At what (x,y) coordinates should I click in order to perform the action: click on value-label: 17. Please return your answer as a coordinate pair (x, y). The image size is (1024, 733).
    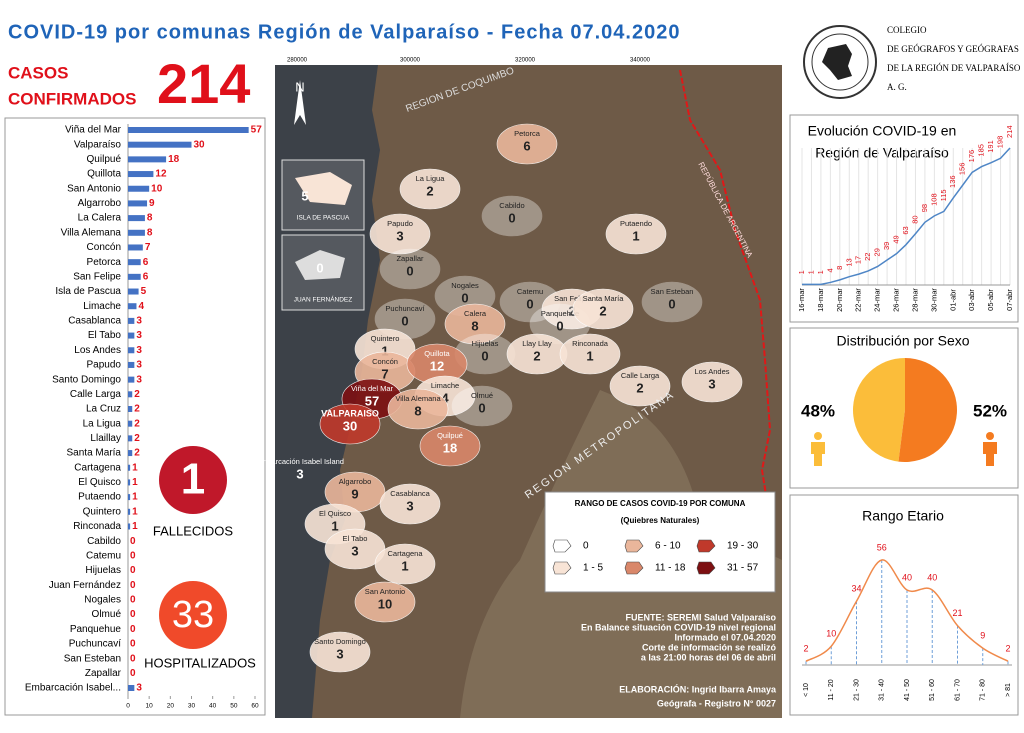
    Looking at the image, I should click on (858, 260).